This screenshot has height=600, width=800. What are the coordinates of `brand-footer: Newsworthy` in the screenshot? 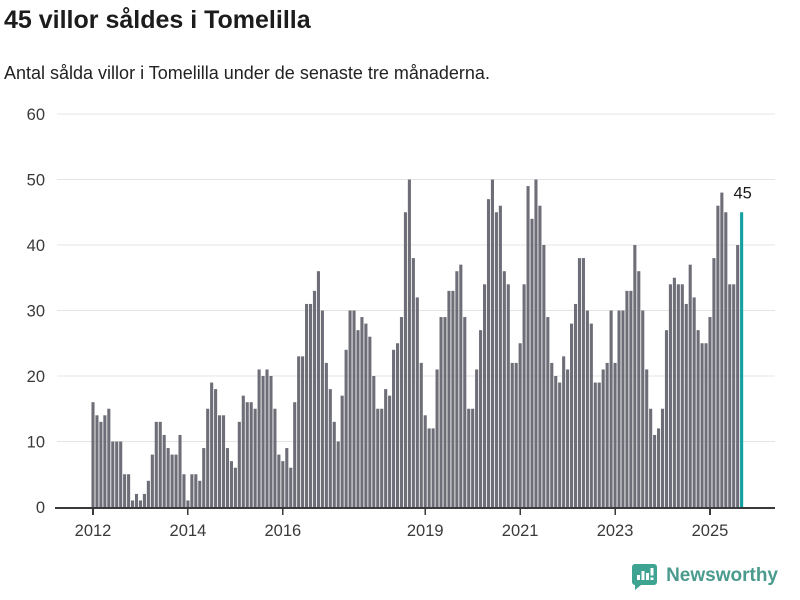 It's located at (704, 576).